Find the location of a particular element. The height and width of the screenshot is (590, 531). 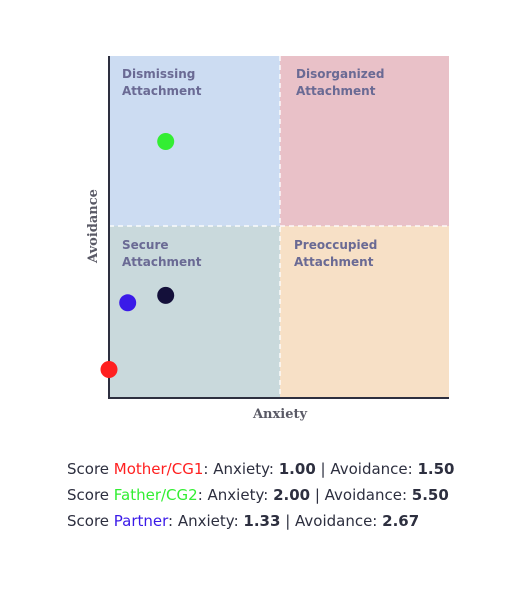

data-points is located at coordinates (137, 255).